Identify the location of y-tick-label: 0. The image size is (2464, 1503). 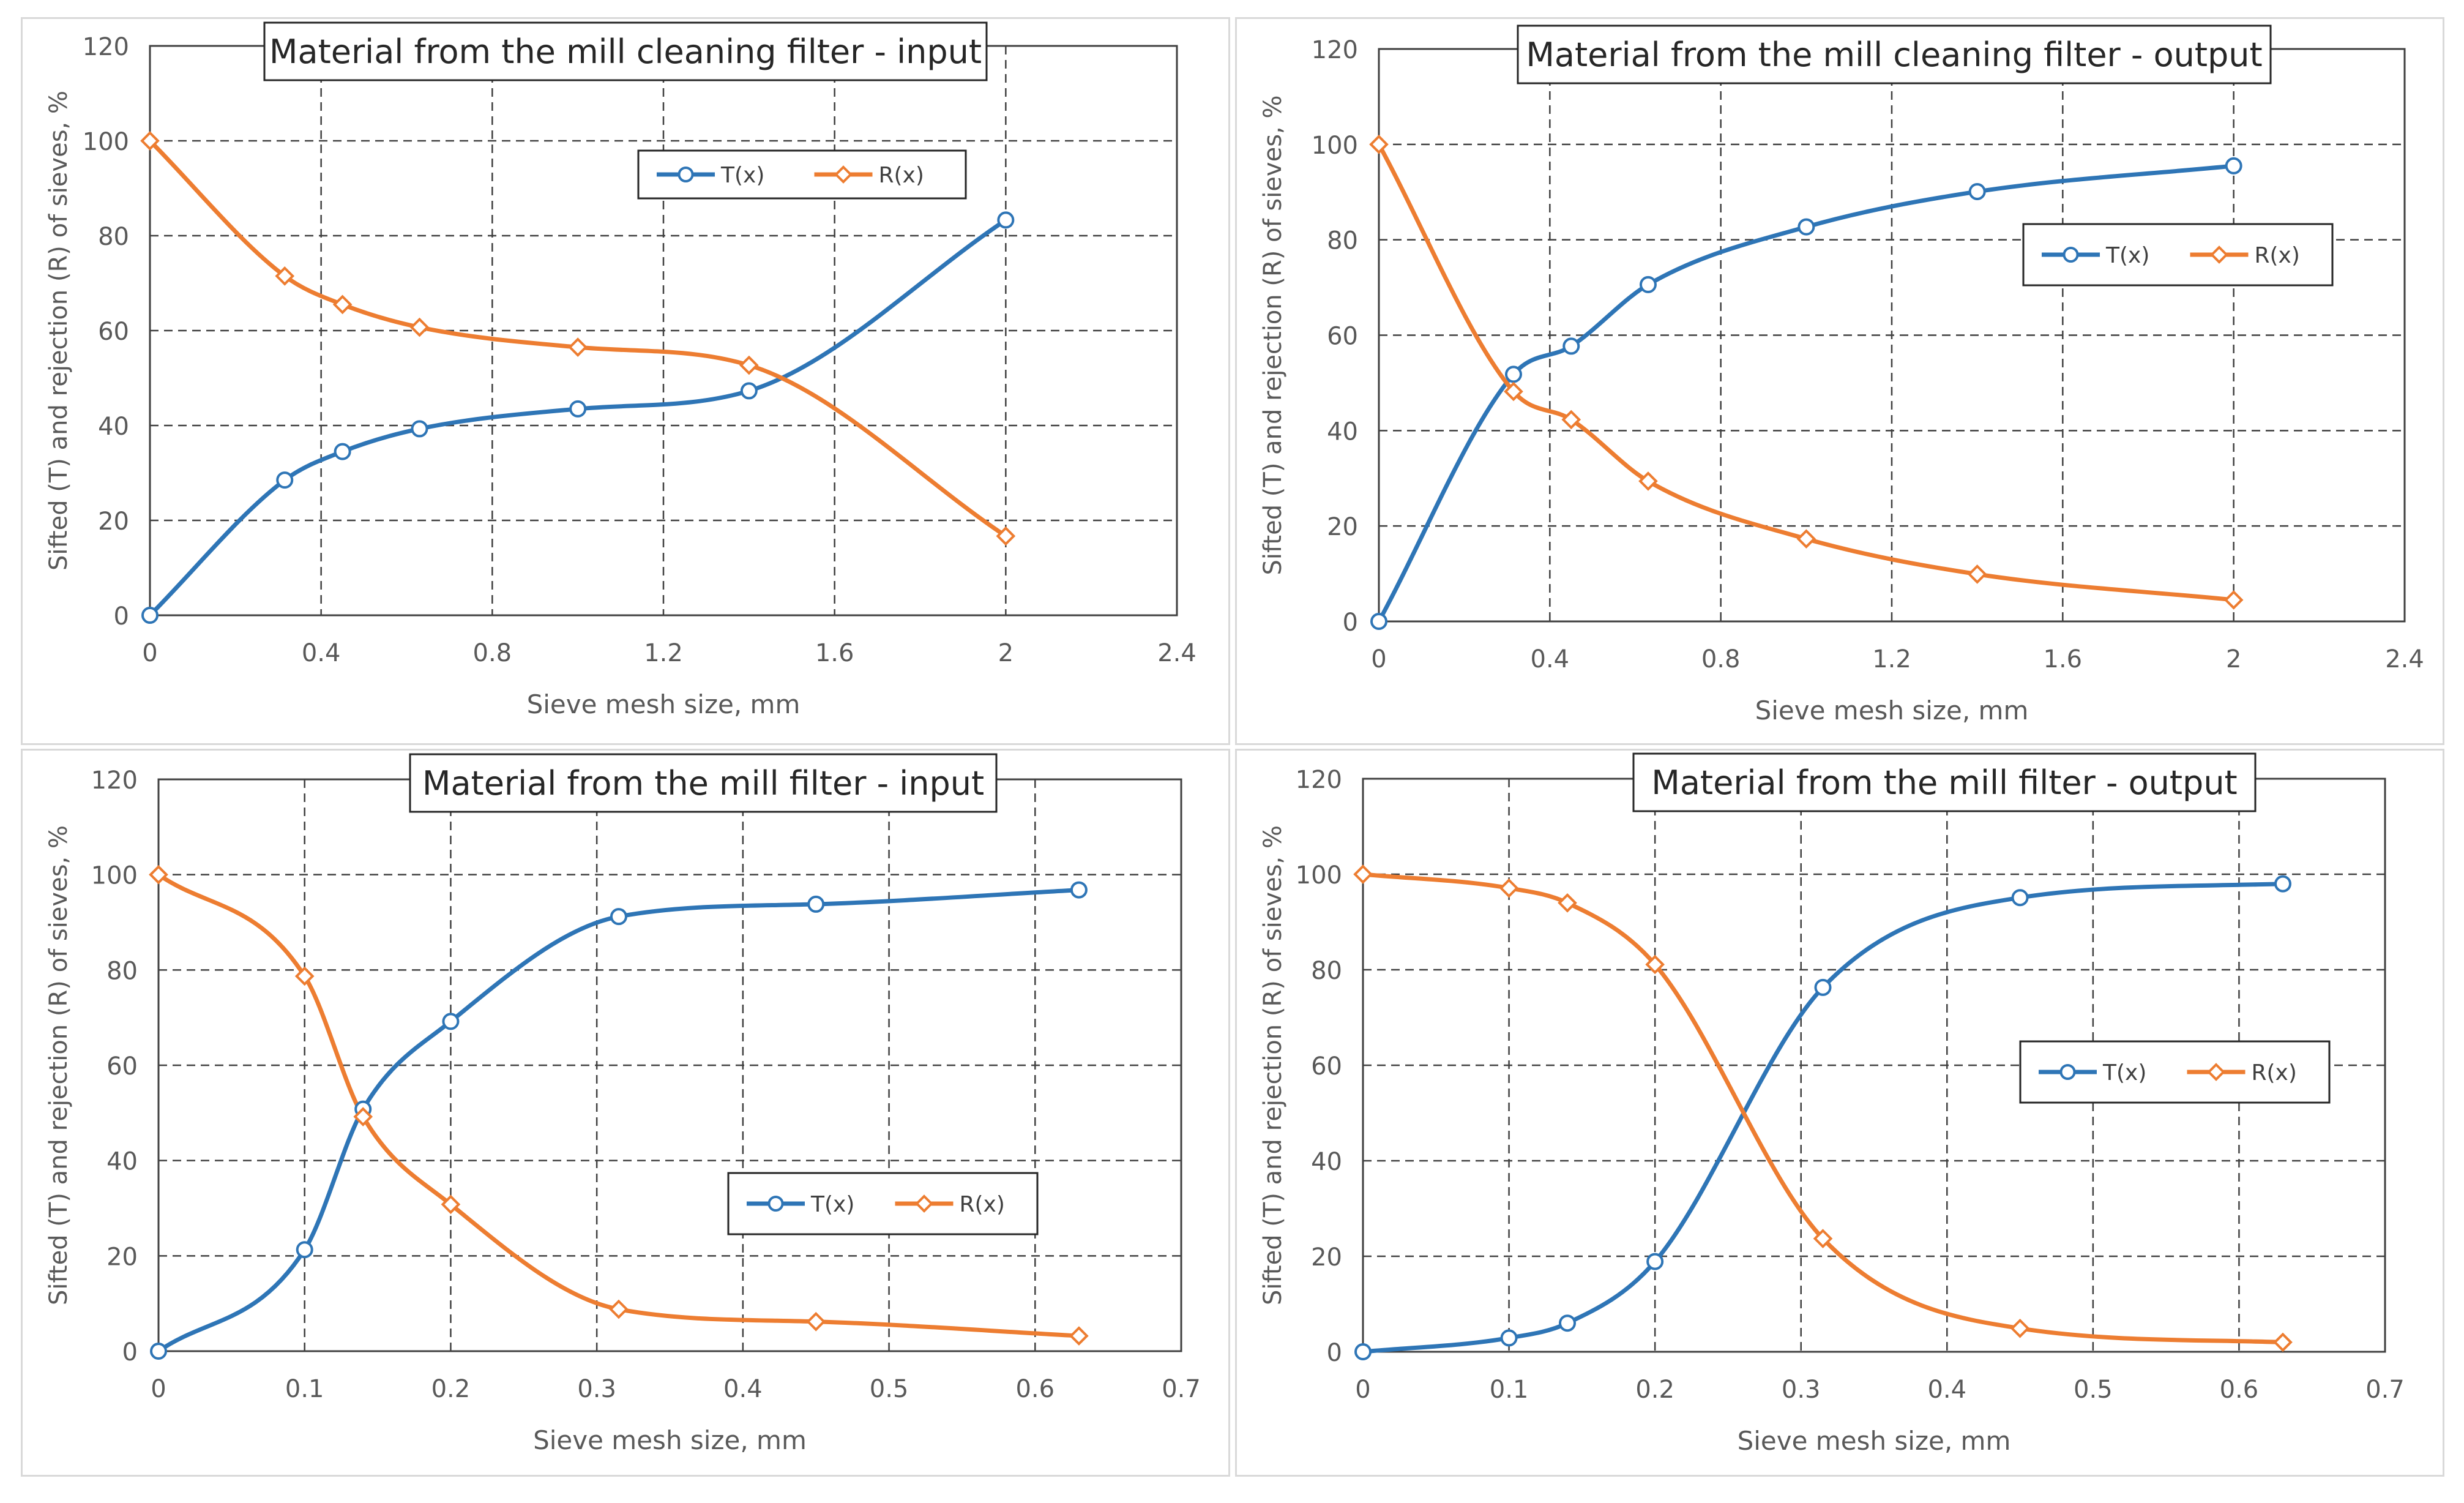
(1350, 623).